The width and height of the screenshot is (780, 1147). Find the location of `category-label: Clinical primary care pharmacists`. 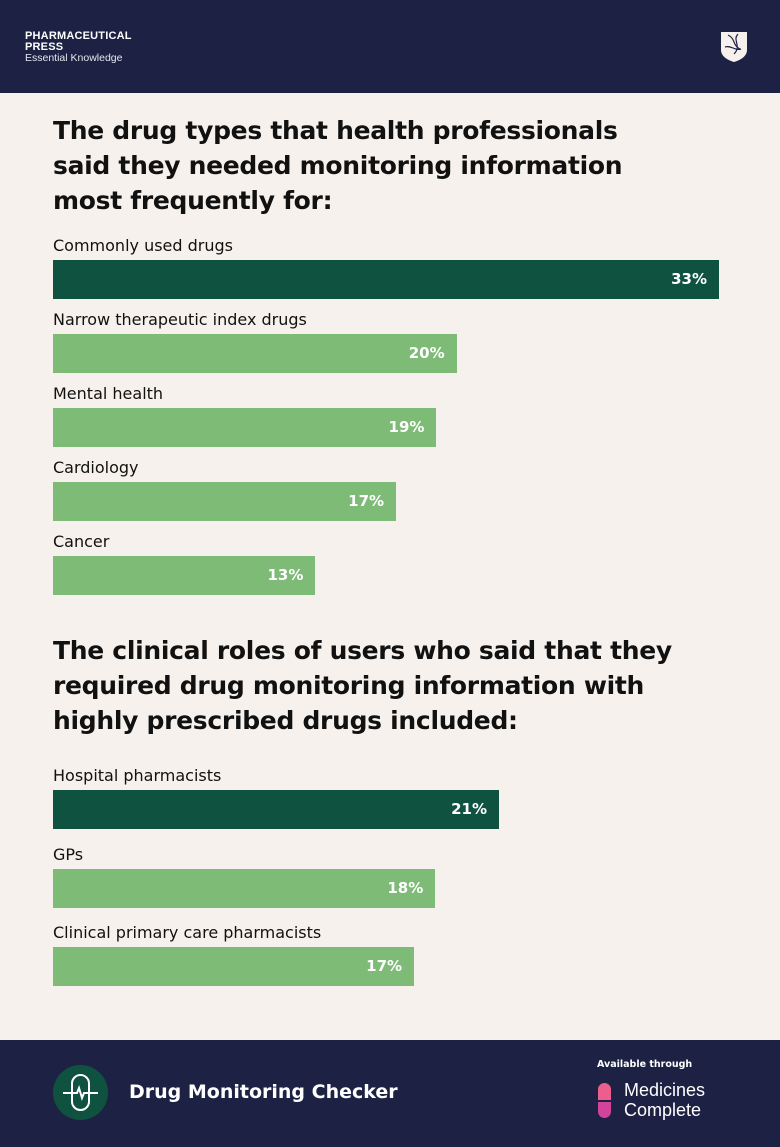

category-label: Clinical primary care pharmacists is located at coordinates (187, 932).